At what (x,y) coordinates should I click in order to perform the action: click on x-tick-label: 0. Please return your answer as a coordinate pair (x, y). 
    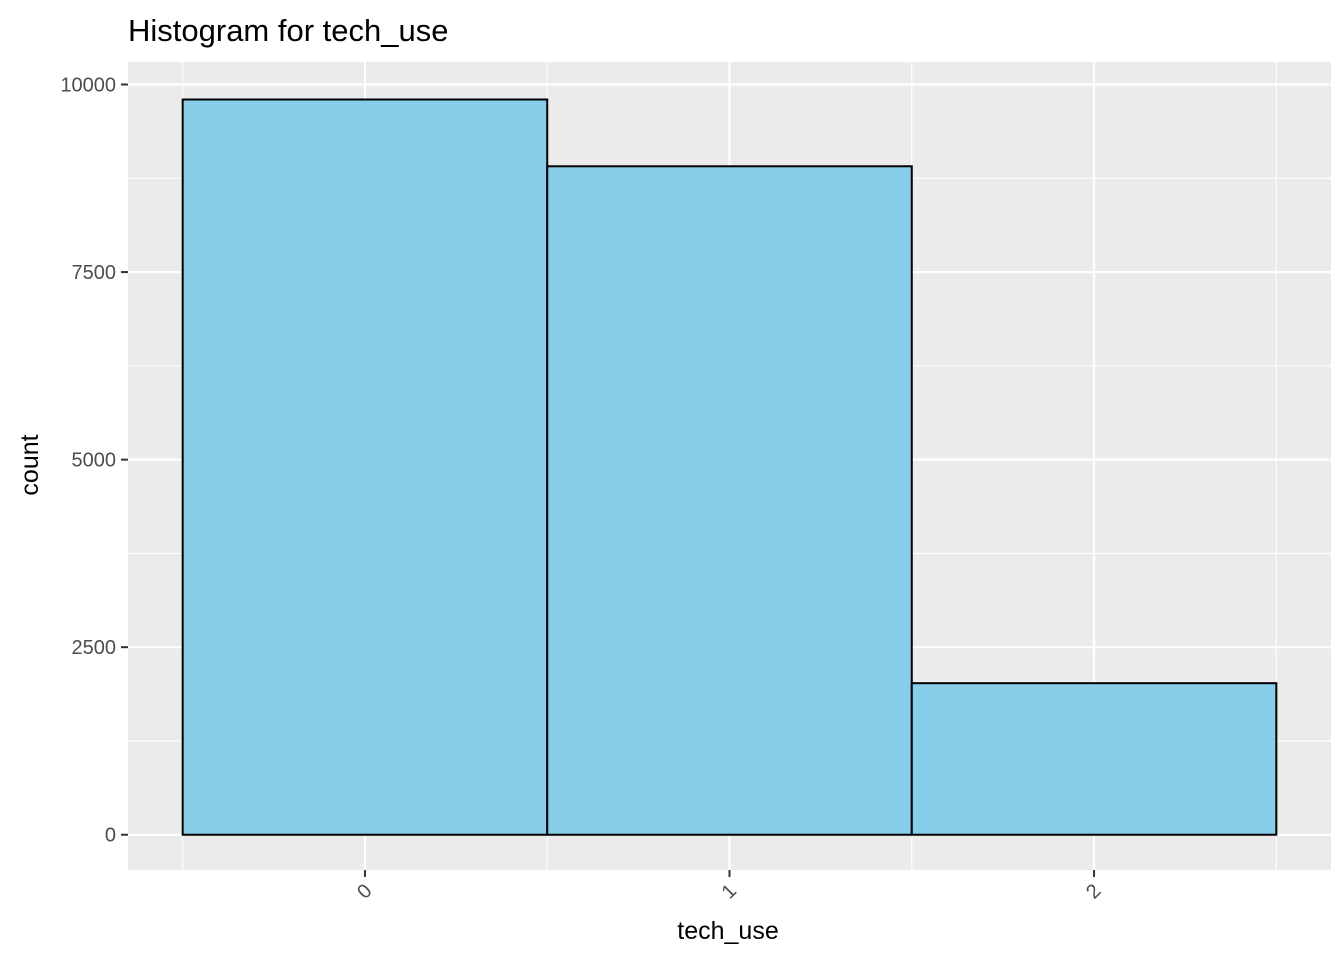
    Looking at the image, I should click on (364, 891).